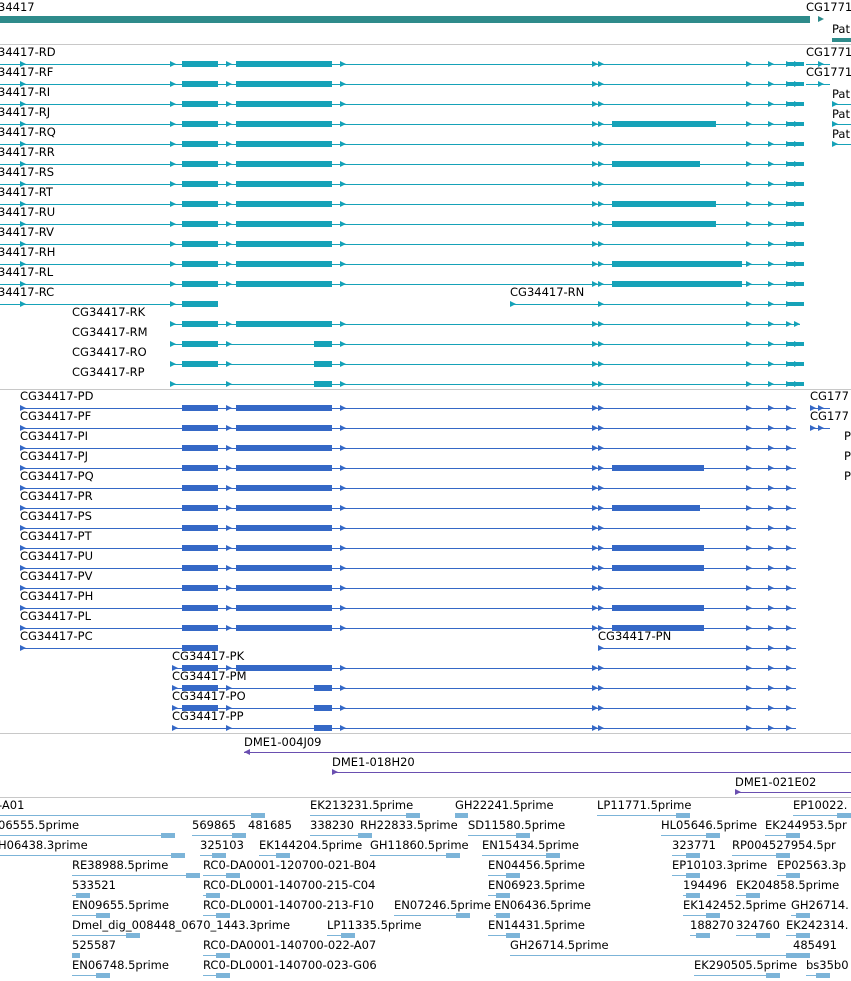 Image resolution: width=851 pixels, height=981 pixels. What do you see at coordinates (28, 252) in the screenshot?
I see `transcript-label: 34417-RH` at bounding box center [28, 252].